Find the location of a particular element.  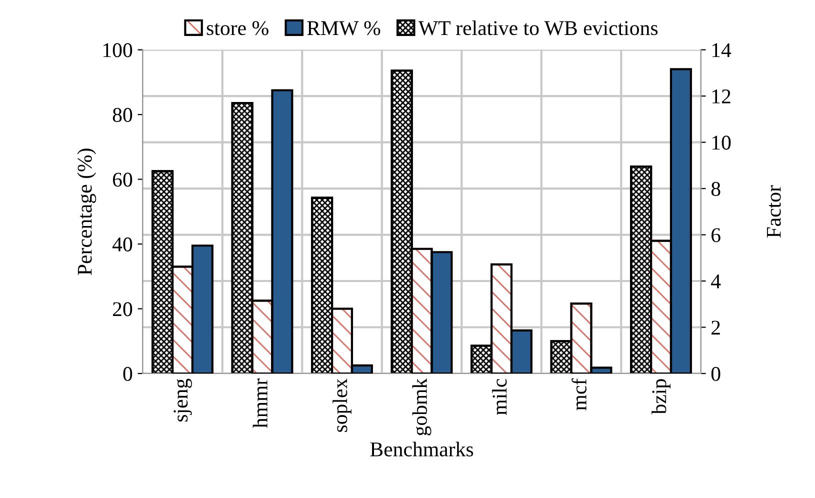

y2-tick-label: 6 is located at coordinates (716, 235).